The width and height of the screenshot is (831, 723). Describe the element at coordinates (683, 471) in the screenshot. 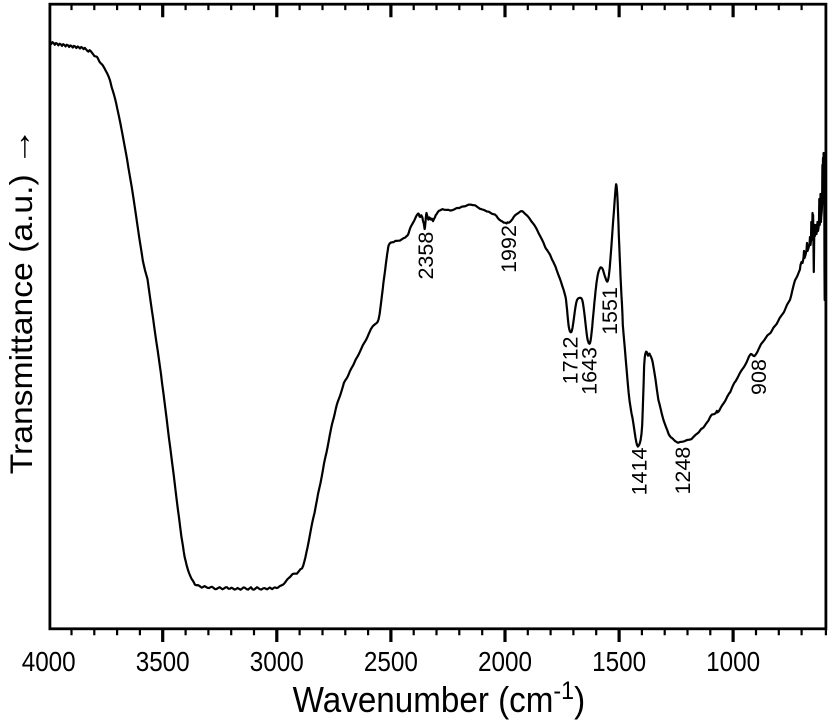

I see `svg-text: 1248` at that location.